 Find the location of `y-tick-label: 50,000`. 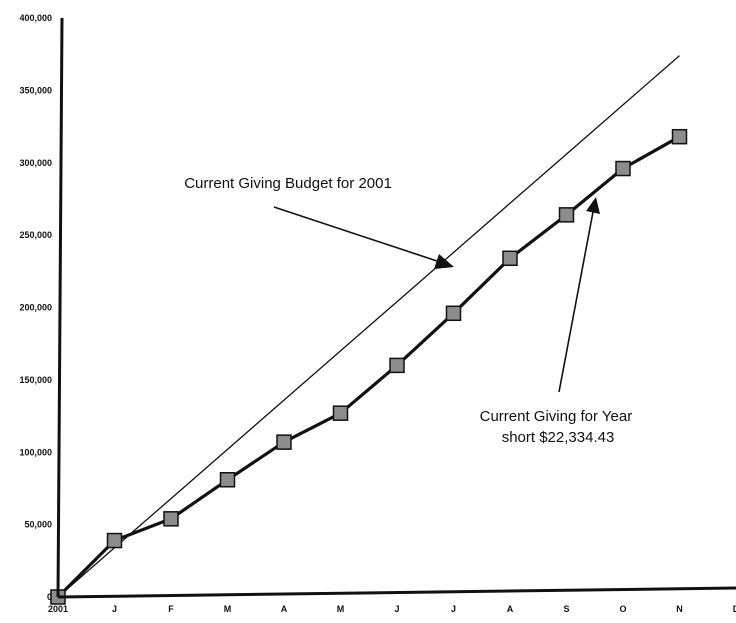

y-tick-label: 50,000 is located at coordinates (38, 525).